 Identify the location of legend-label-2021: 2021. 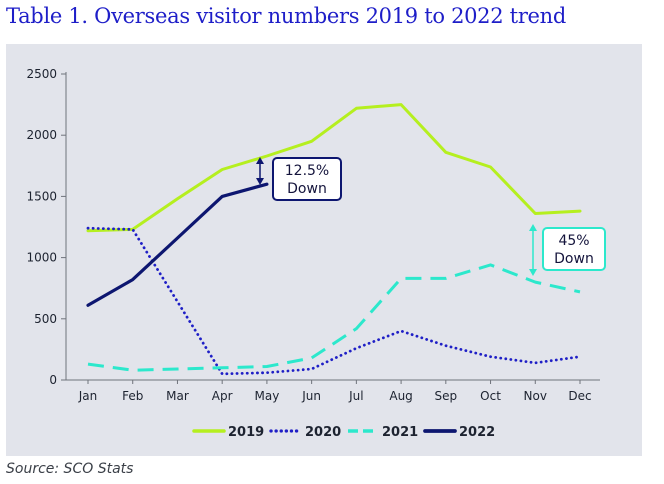
(400, 432).